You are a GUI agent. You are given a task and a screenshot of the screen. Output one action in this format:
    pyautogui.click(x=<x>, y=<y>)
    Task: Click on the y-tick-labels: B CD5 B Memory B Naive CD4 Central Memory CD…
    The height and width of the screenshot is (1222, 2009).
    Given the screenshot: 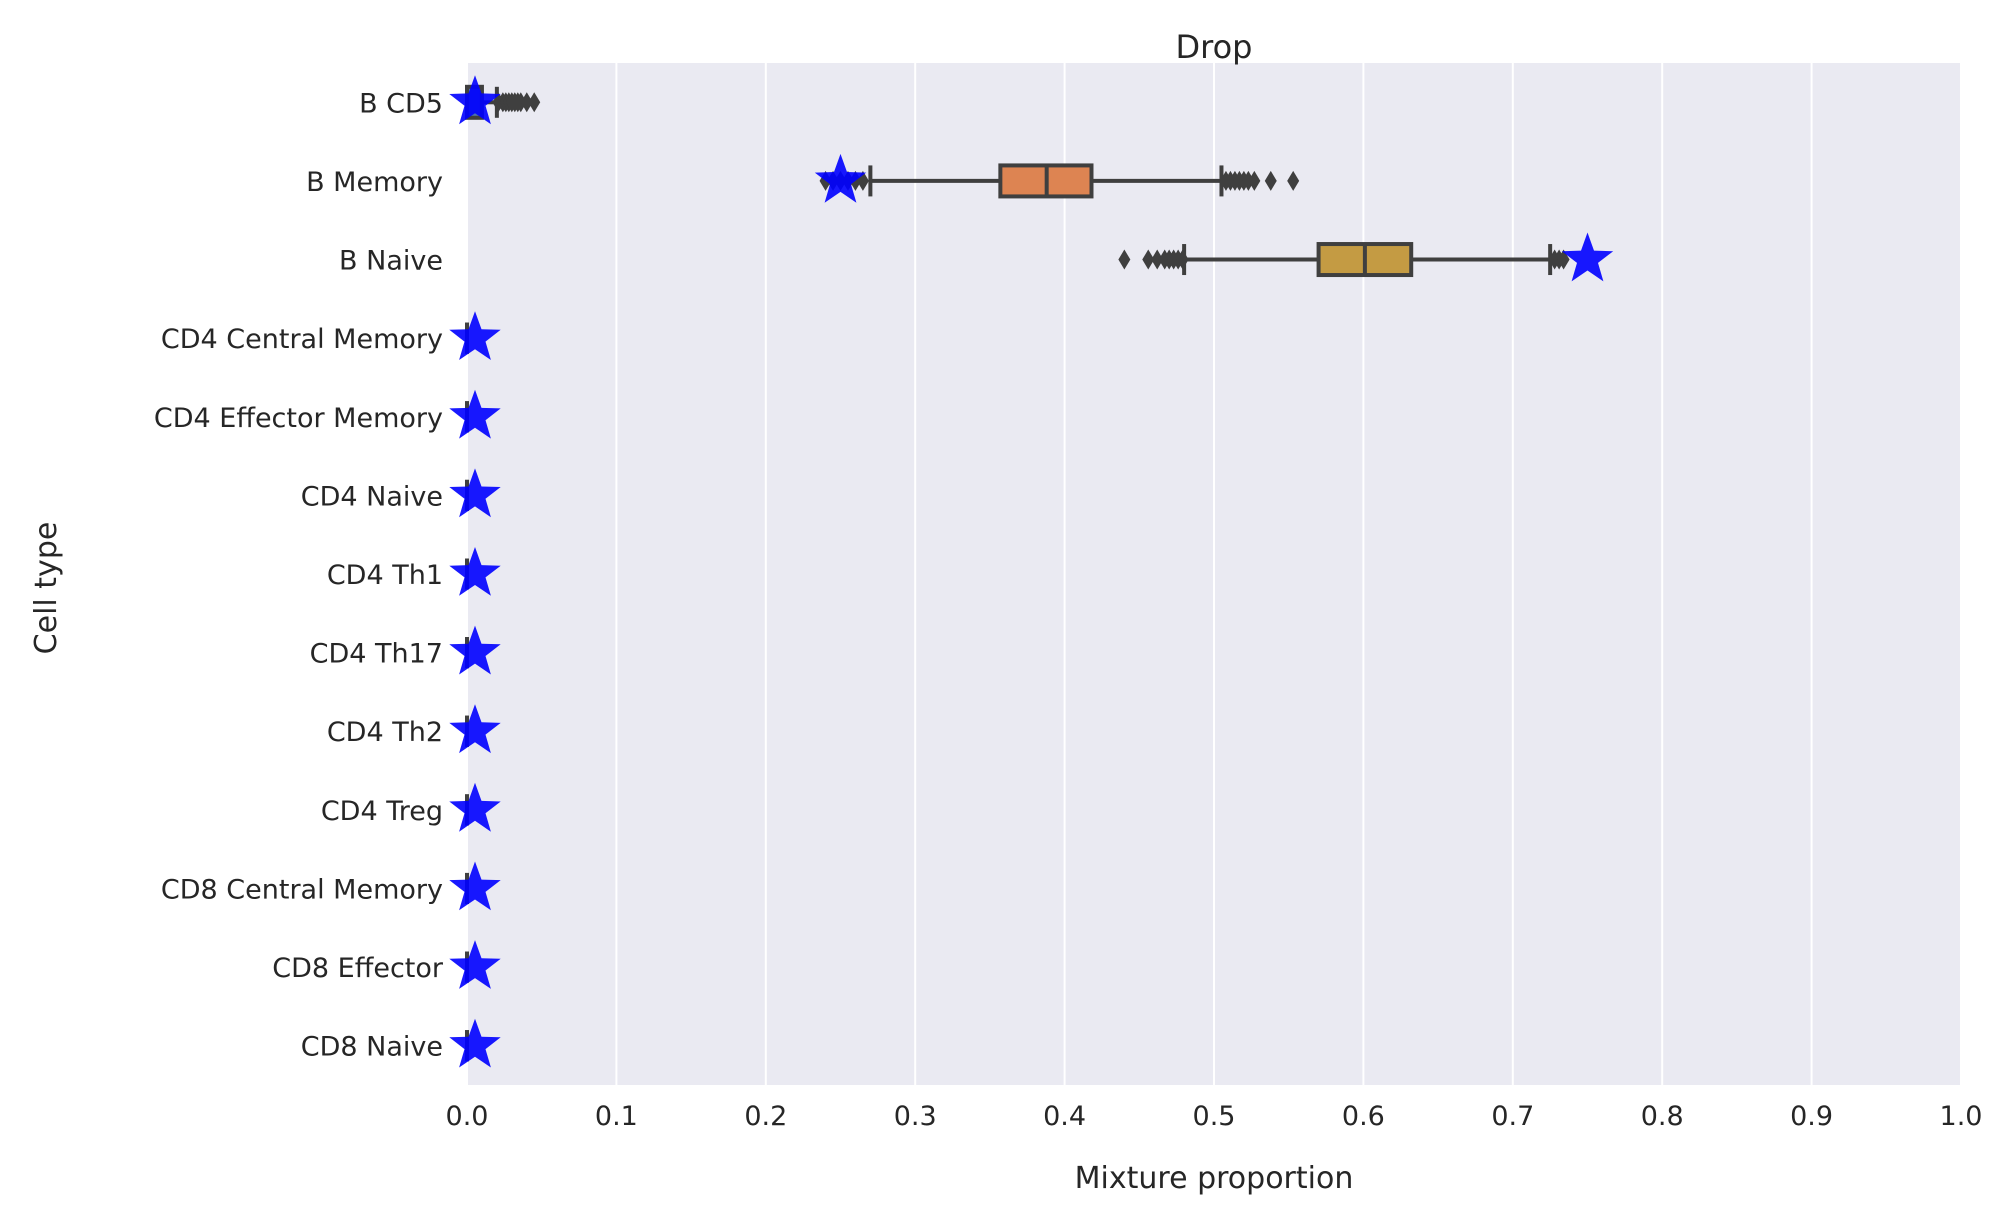 What is the action you would take?
    pyautogui.click(x=299, y=575)
    